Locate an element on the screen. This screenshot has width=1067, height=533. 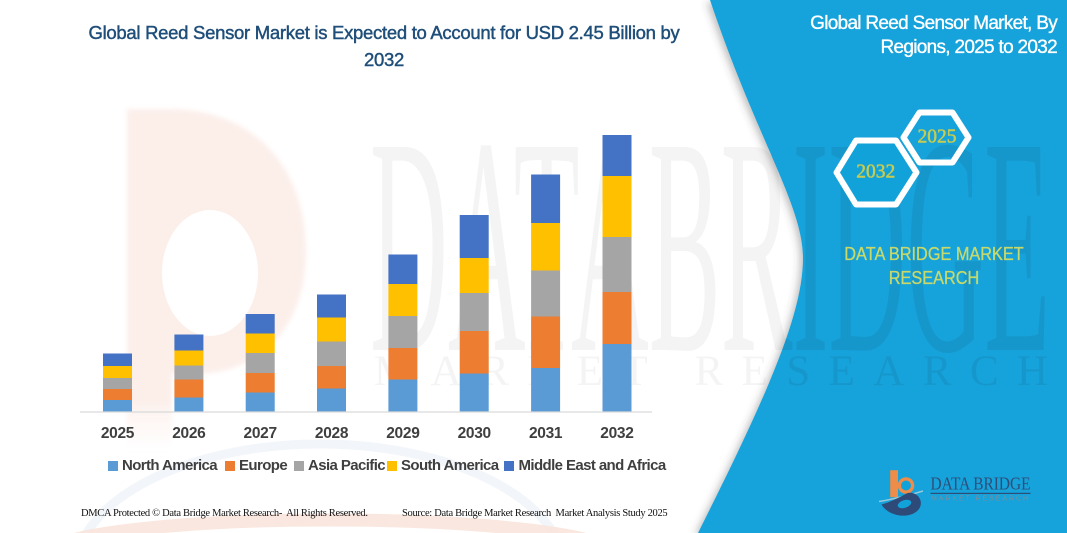
svg-text: 2032 is located at coordinates (875, 172).